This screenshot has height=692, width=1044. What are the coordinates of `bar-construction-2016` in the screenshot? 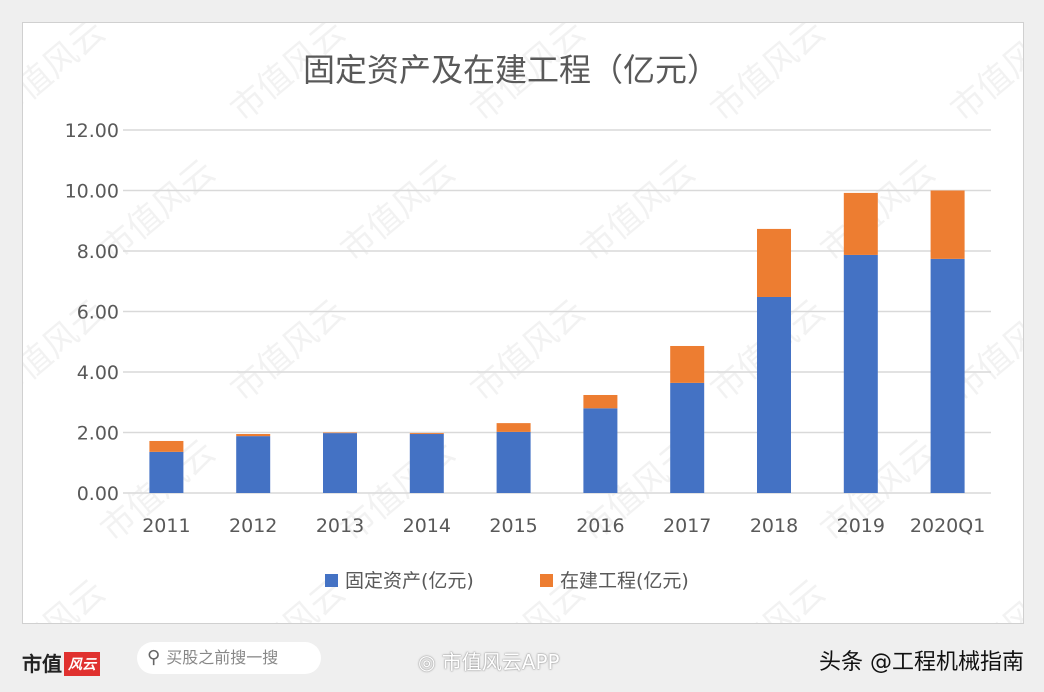 It's located at (600, 401).